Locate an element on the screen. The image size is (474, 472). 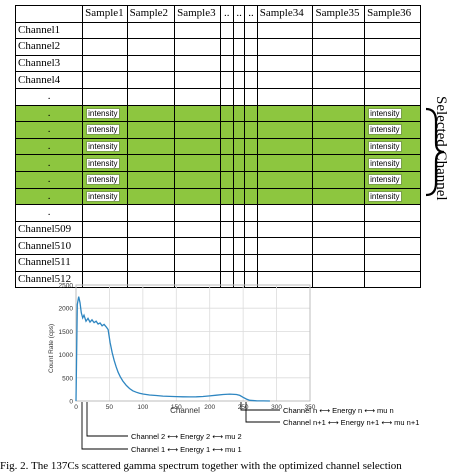
column-header: .. is located at coordinates (226, 14).